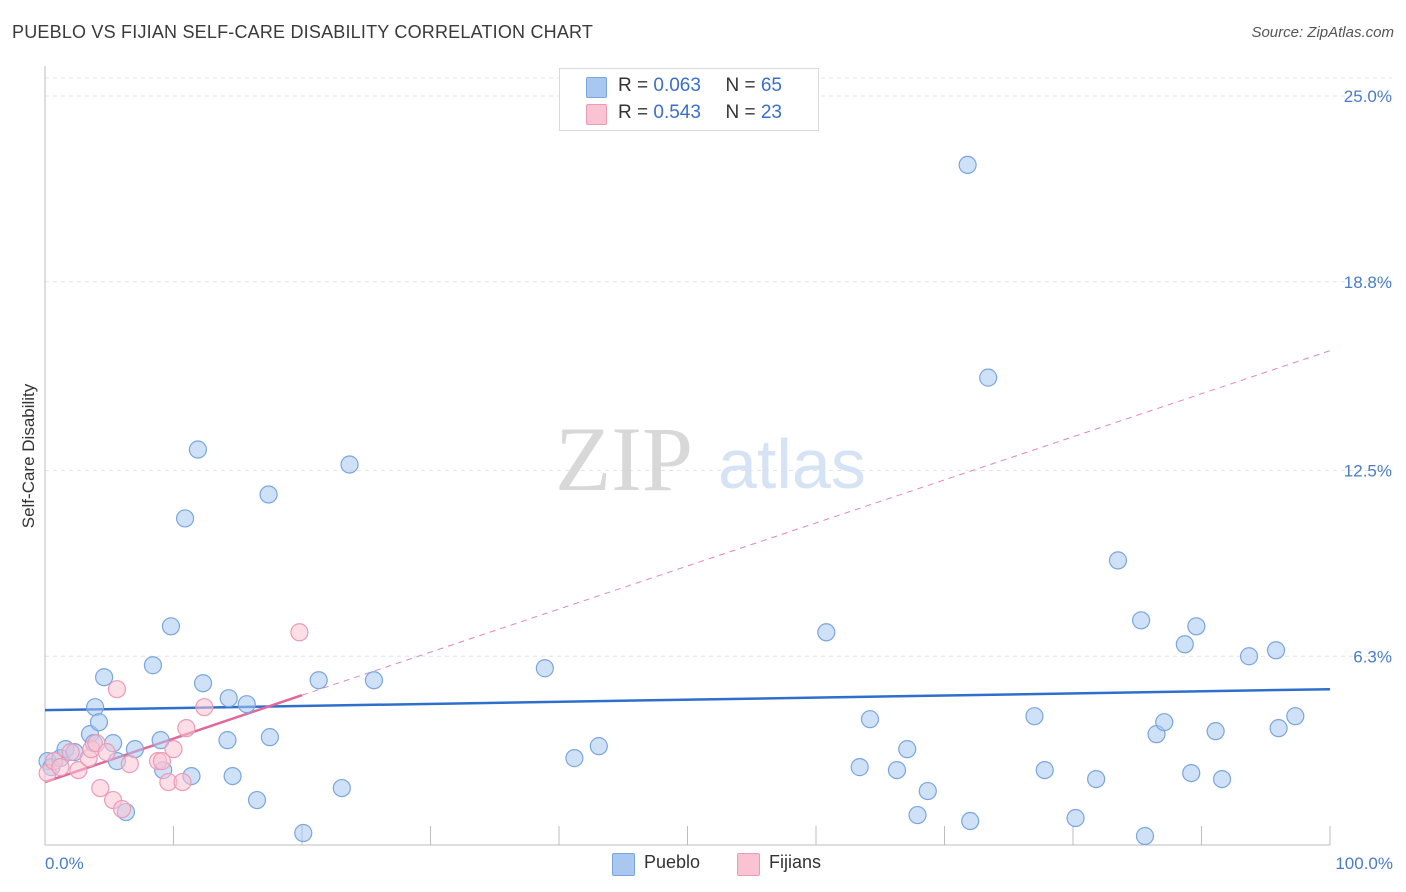 The image size is (1406, 892). I want to click on source-credit: Source: ZipAtlas.com, so click(1322, 32).